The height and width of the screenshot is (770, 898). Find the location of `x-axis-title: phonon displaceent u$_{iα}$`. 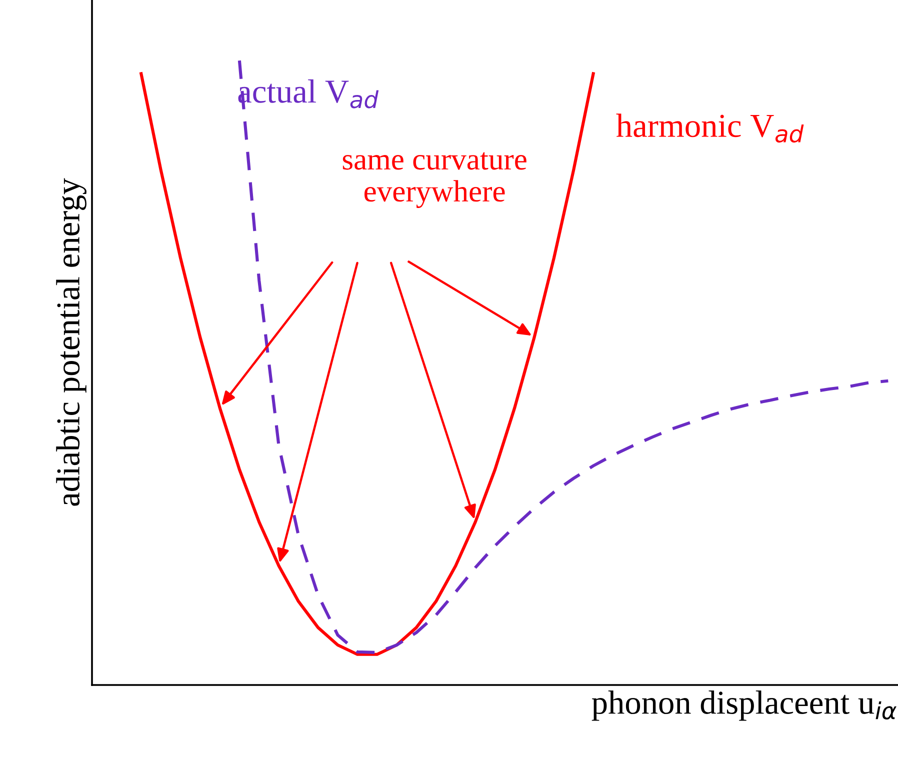

x-axis-title: phonon displaceent u$_{iα}$ is located at coordinates (744, 705).